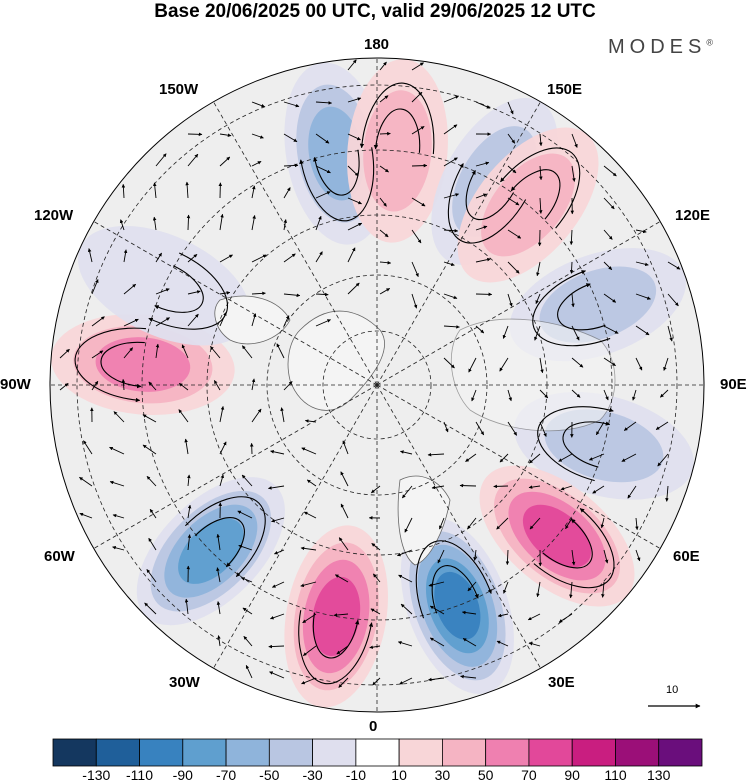 The width and height of the screenshot is (750, 783). I want to click on lon-label-120e: 120E, so click(693, 215).